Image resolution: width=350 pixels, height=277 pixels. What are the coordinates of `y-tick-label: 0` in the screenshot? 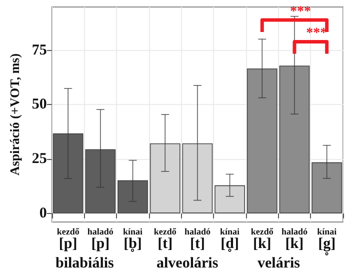 It's located at (43, 213).